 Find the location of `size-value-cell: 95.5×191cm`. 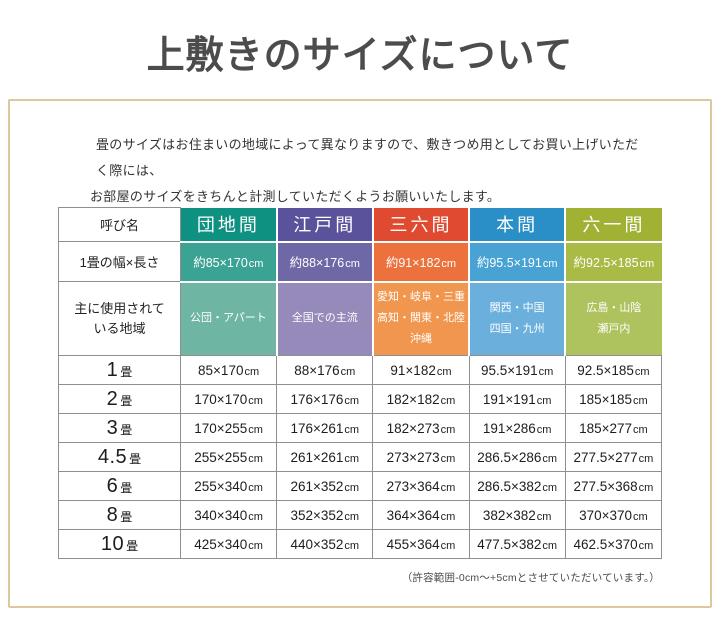

size-value-cell: 95.5×191cm is located at coordinates (517, 370).